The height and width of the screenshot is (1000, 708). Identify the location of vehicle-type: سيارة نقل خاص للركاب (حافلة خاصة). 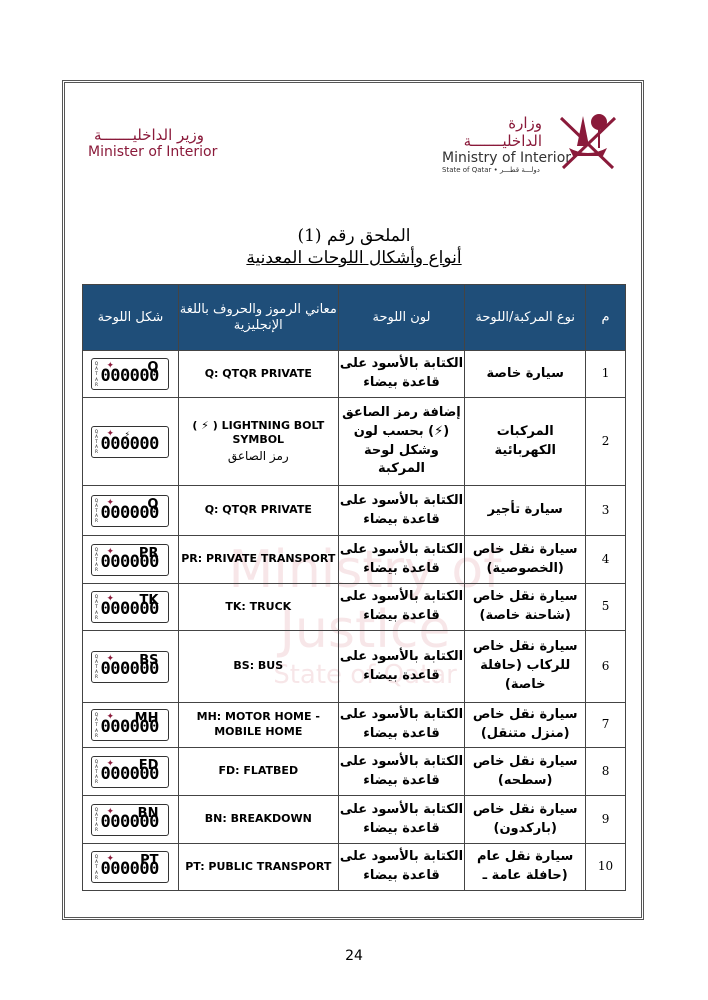
(525, 666).